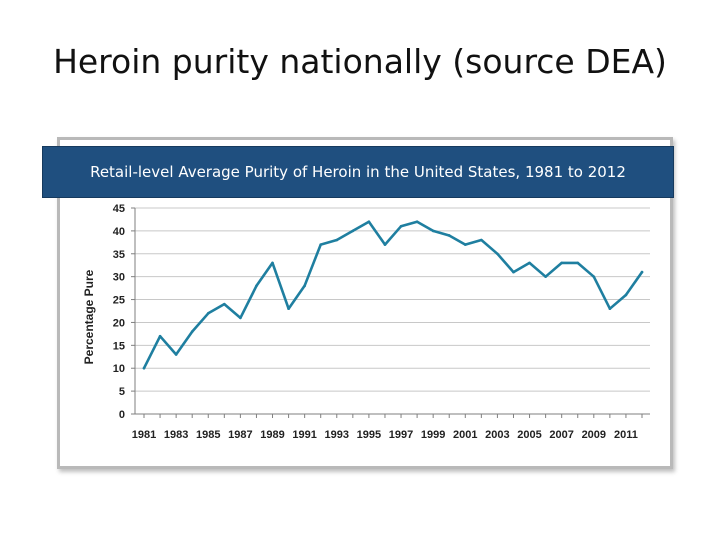 The height and width of the screenshot is (540, 720). Describe the element at coordinates (119, 323) in the screenshot. I see `y-tick-label-20: 20` at that location.